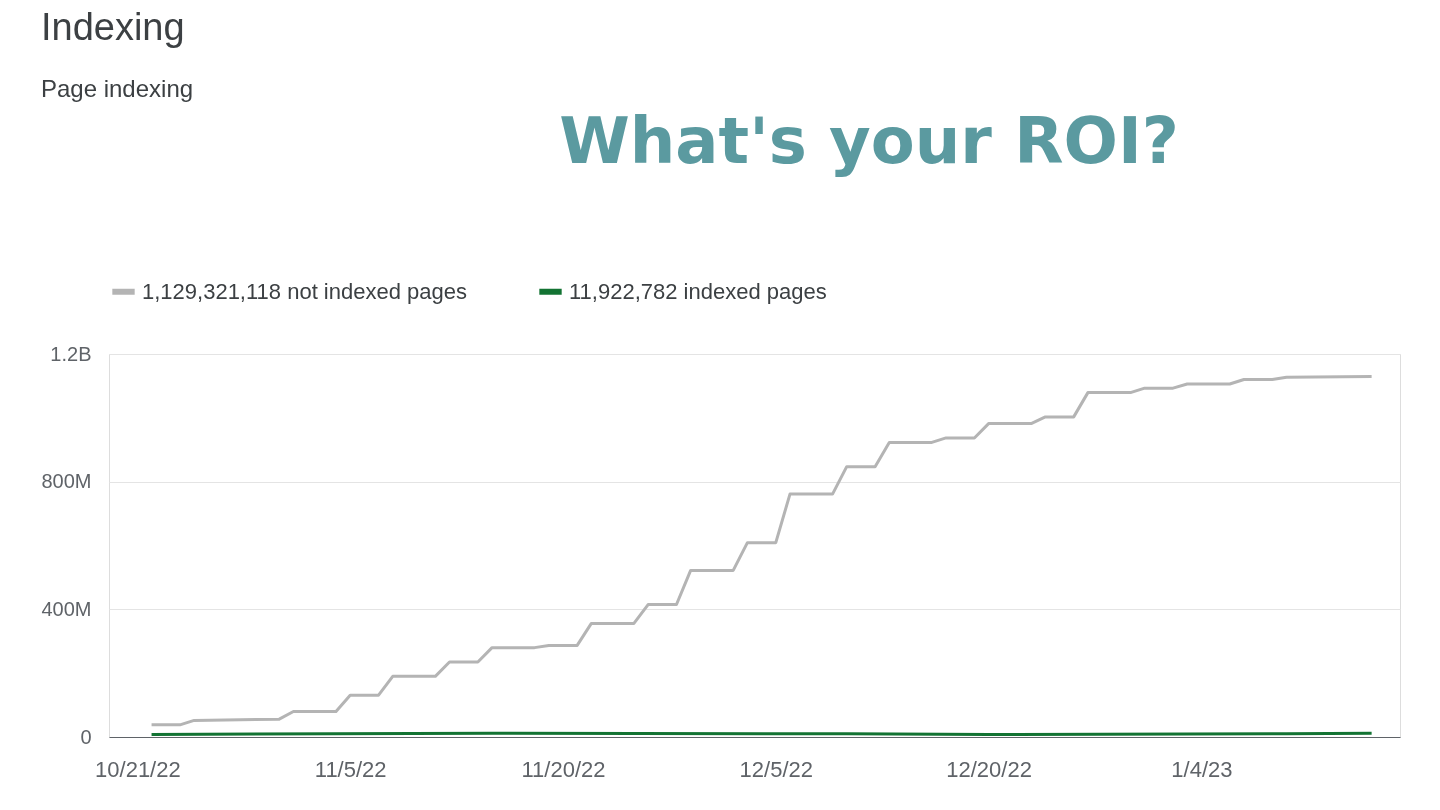  Describe the element at coordinates (117, 88) in the screenshot. I see `chart-subtitle: Page indexing` at that location.